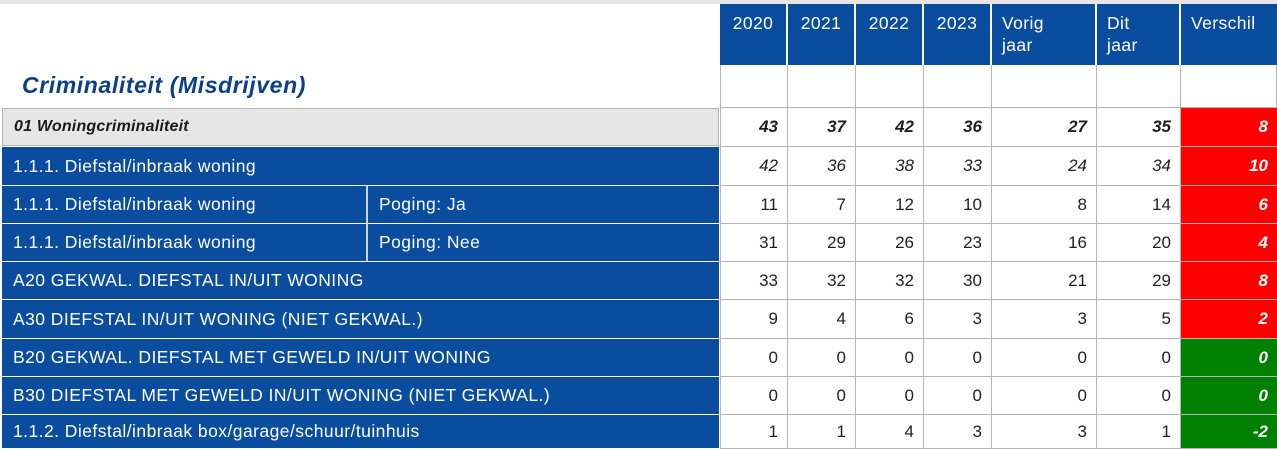 The width and height of the screenshot is (1277, 449). Describe the element at coordinates (1229, 34) in the screenshot. I see `col-header-verschil: Verschil` at that location.